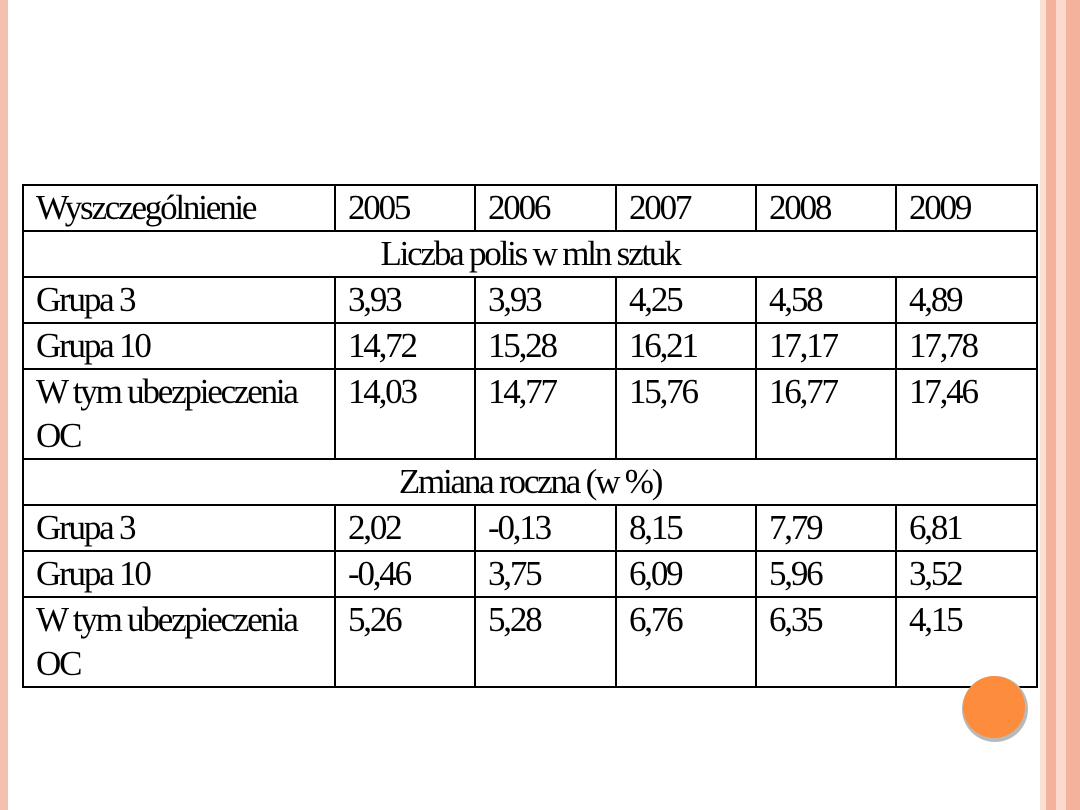 The image size is (1080, 810). Describe the element at coordinates (179, 208) in the screenshot. I see `header-cell: Wyszczególnienie` at that location.